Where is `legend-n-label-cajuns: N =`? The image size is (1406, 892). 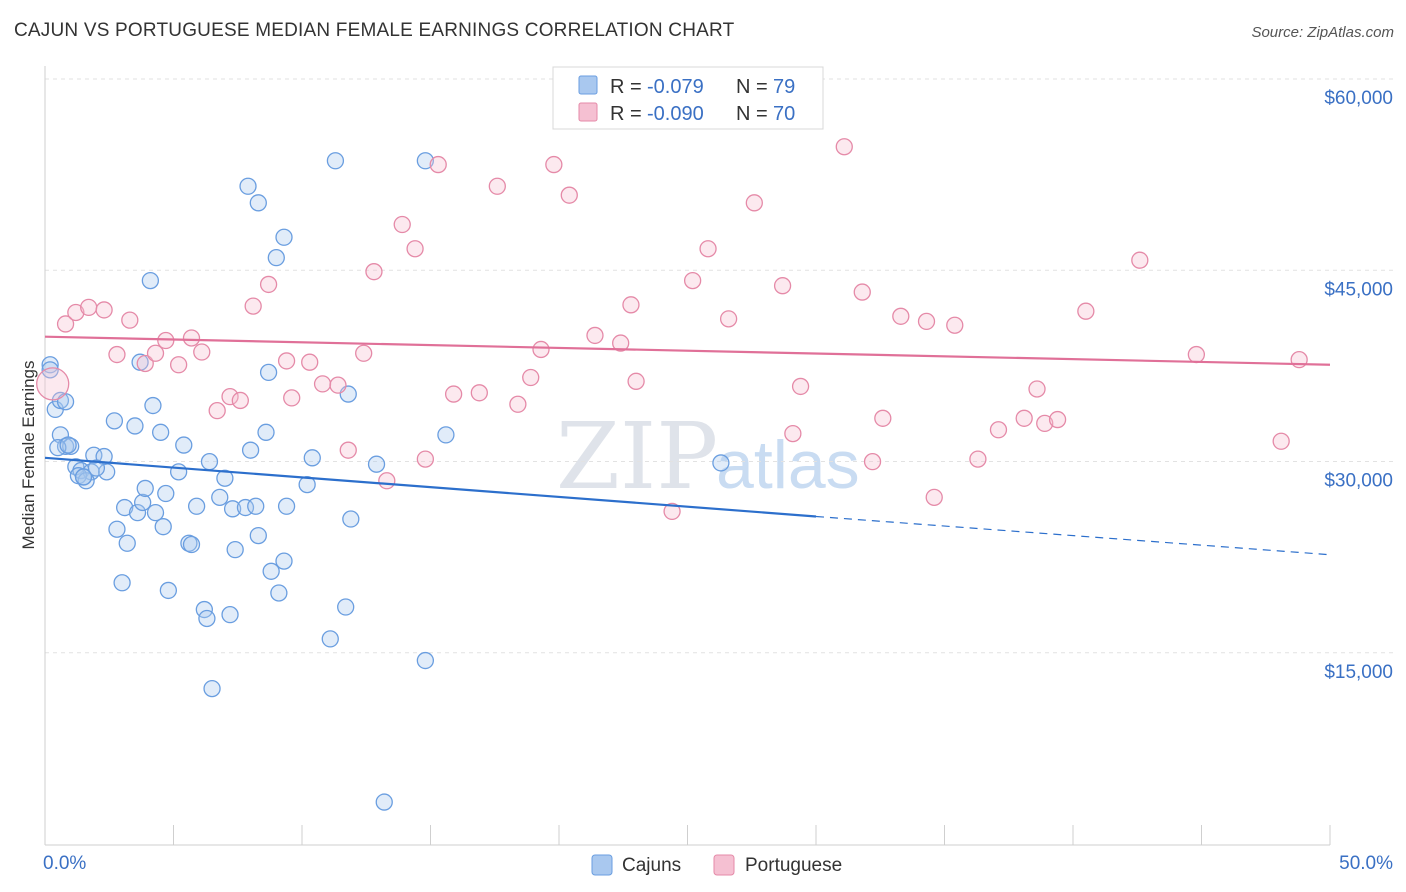
legend-n-label-cajuns: N = is located at coordinates (752, 87).